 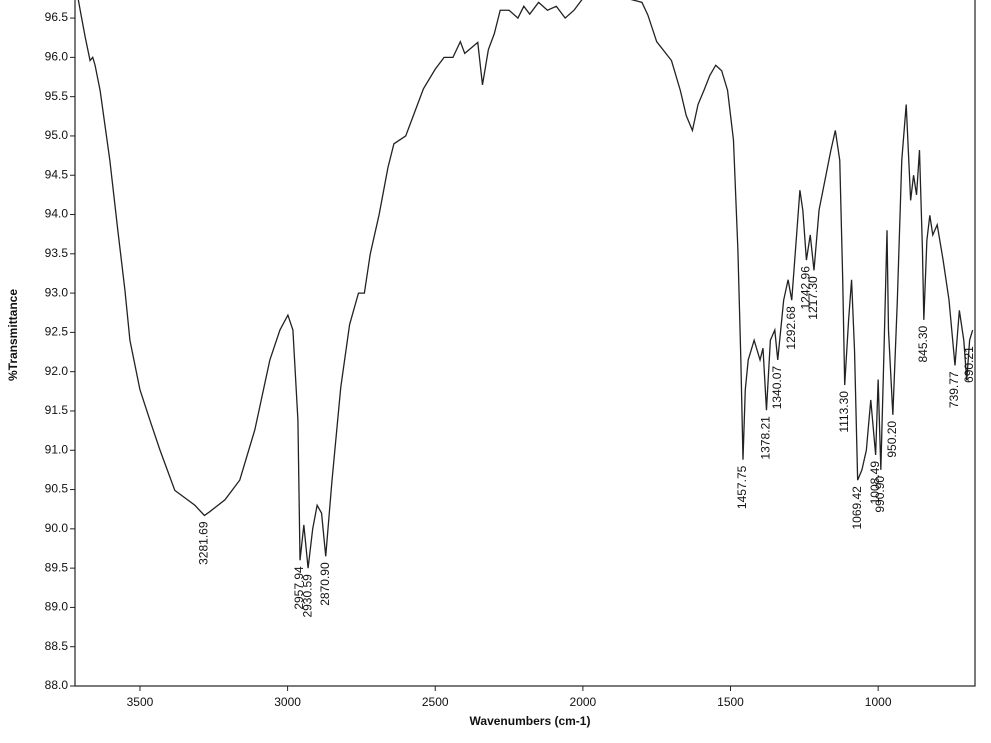 I want to click on peak-label: 950.20, so click(x=892, y=439).